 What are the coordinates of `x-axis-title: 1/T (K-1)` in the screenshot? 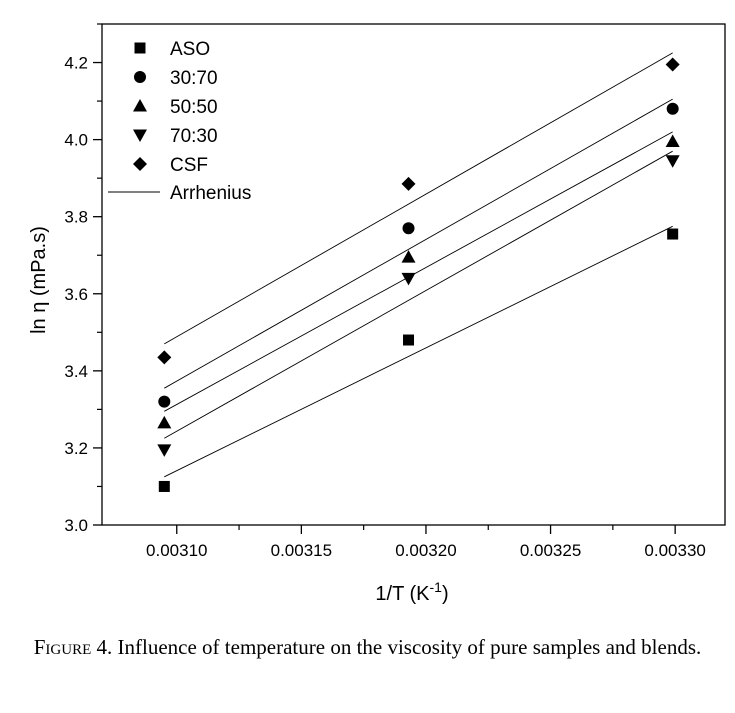 It's located at (411, 592).